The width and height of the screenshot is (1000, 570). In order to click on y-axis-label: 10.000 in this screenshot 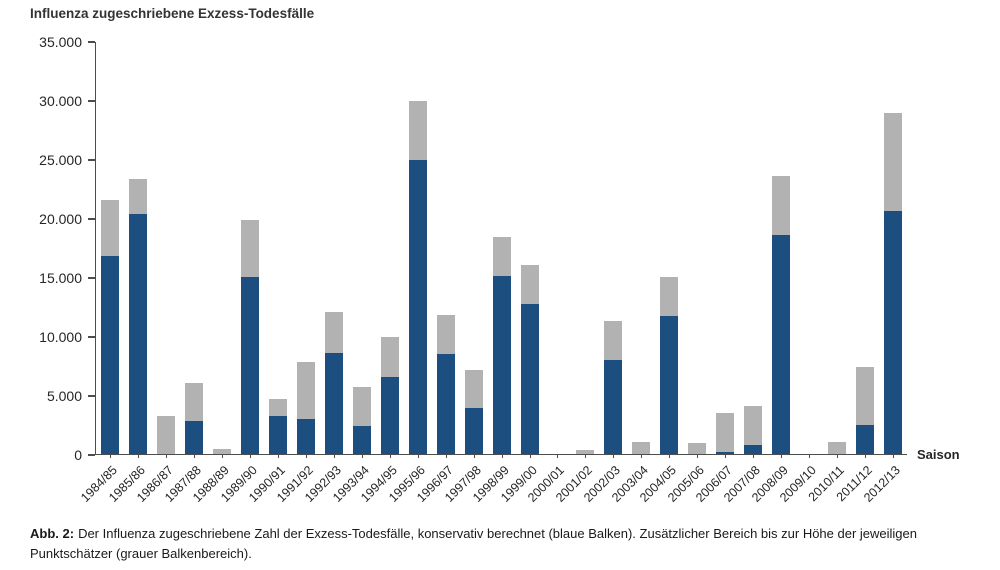, I will do `click(60, 337)`.